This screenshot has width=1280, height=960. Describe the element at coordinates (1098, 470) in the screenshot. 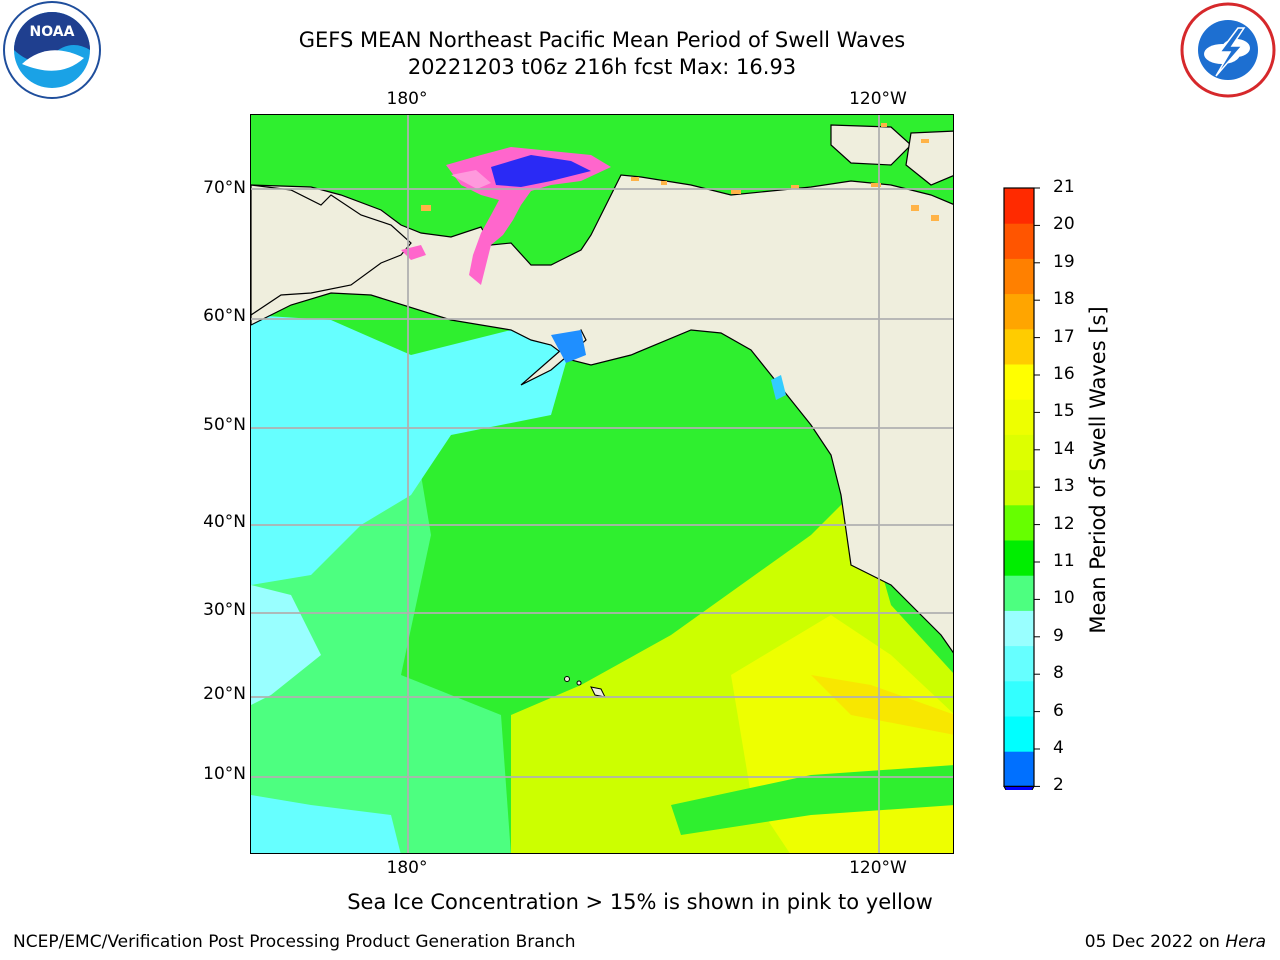

I see `colorbar-label: Mean Period of Swell Waves [s]` at that location.